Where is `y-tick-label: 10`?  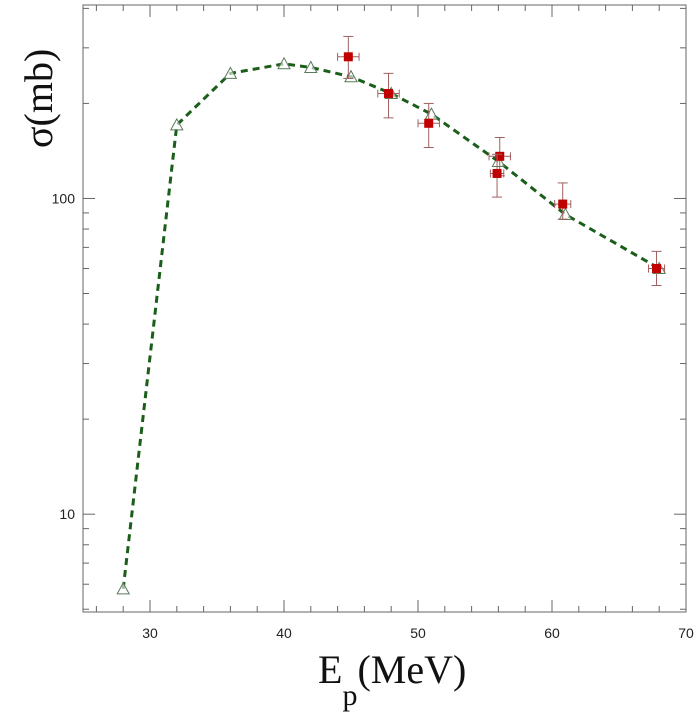
y-tick-label: 10 is located at coordinates (67, 514).